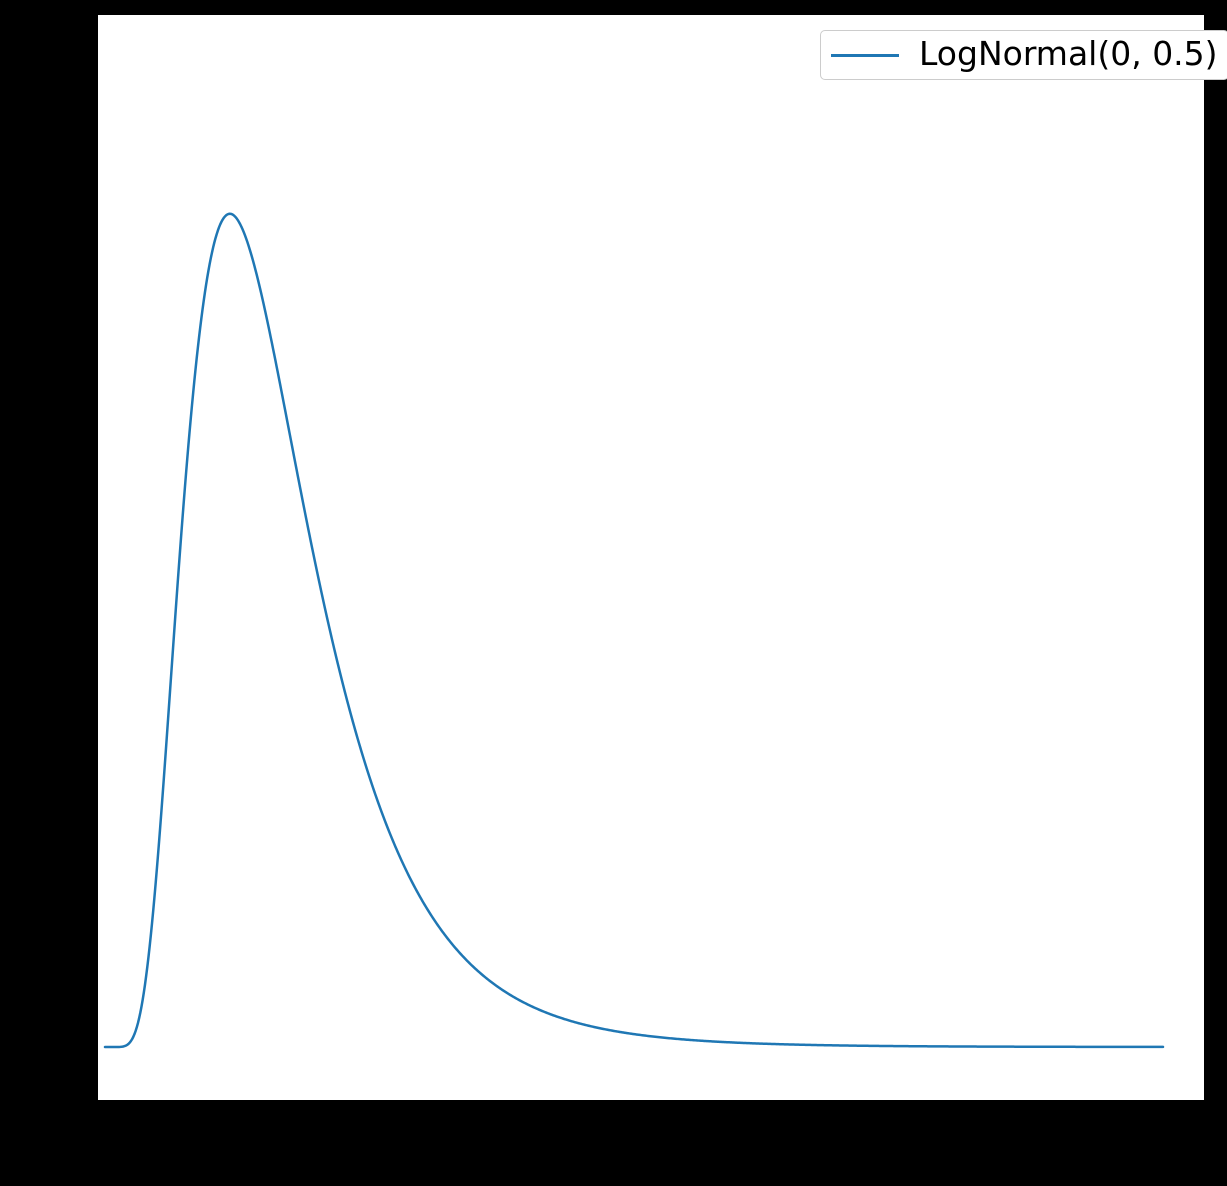  I want to click on legend-color-swatch-lognormal, so click(865, 55).